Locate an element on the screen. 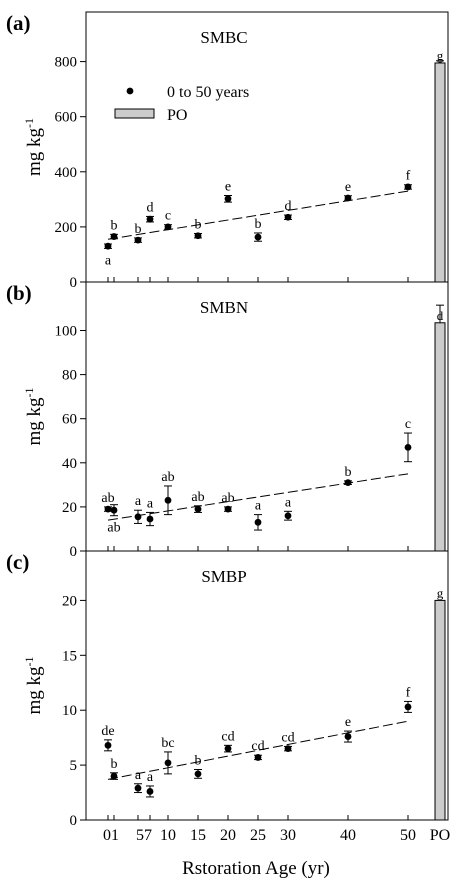 This screenshot has height=882, width=465. x-tick-label: 50 is located at coordinates (408, 835).